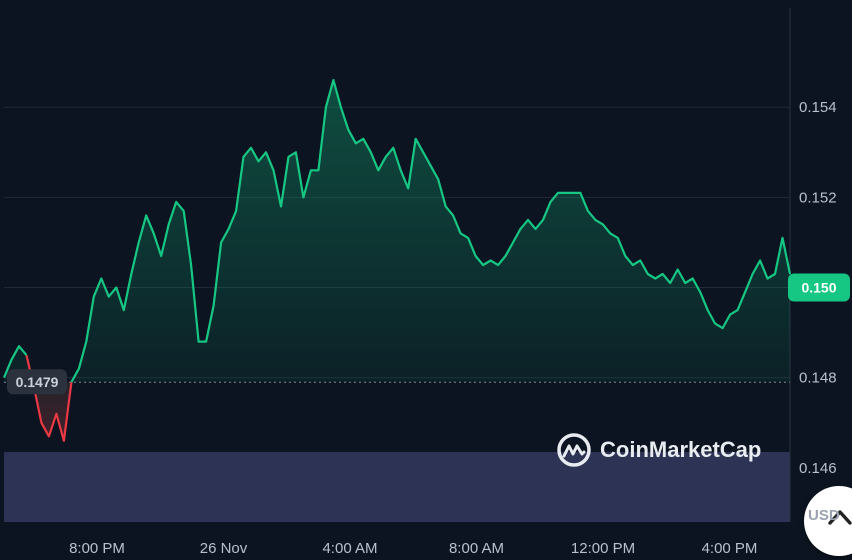  Describe the element at coordinates (818, 468) in the screenshot. I see `y-tick-label: 0.146` at that location.